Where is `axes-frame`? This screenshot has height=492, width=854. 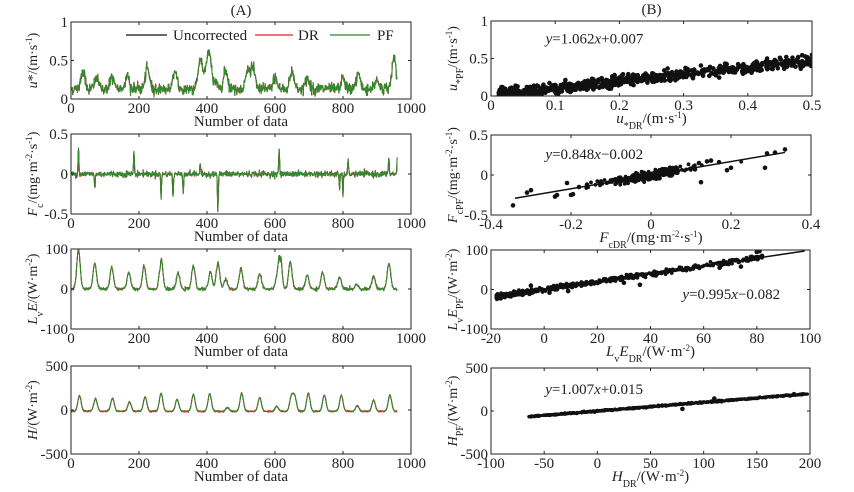 axes-frame is located at coordinates (650, 411).